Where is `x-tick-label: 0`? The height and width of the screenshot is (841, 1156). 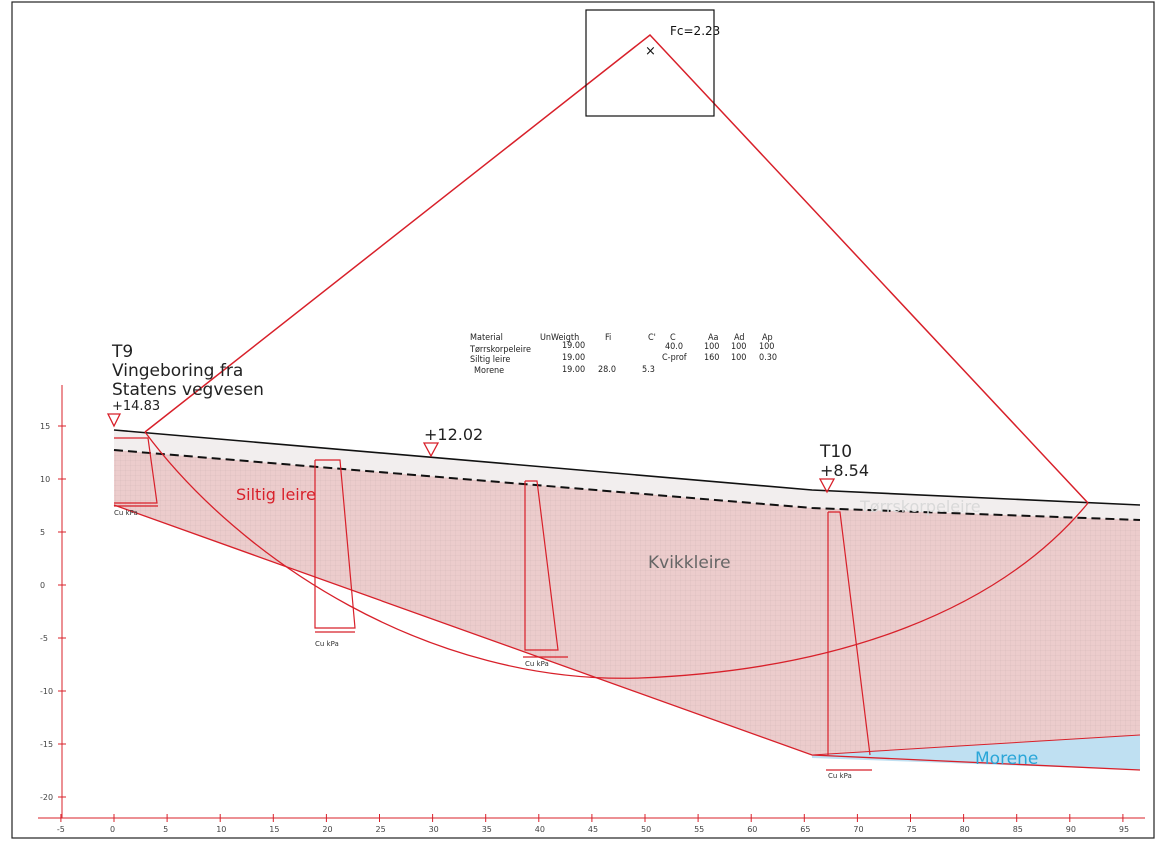 x-tick-label: 0 is located at coordinates (112, 829).